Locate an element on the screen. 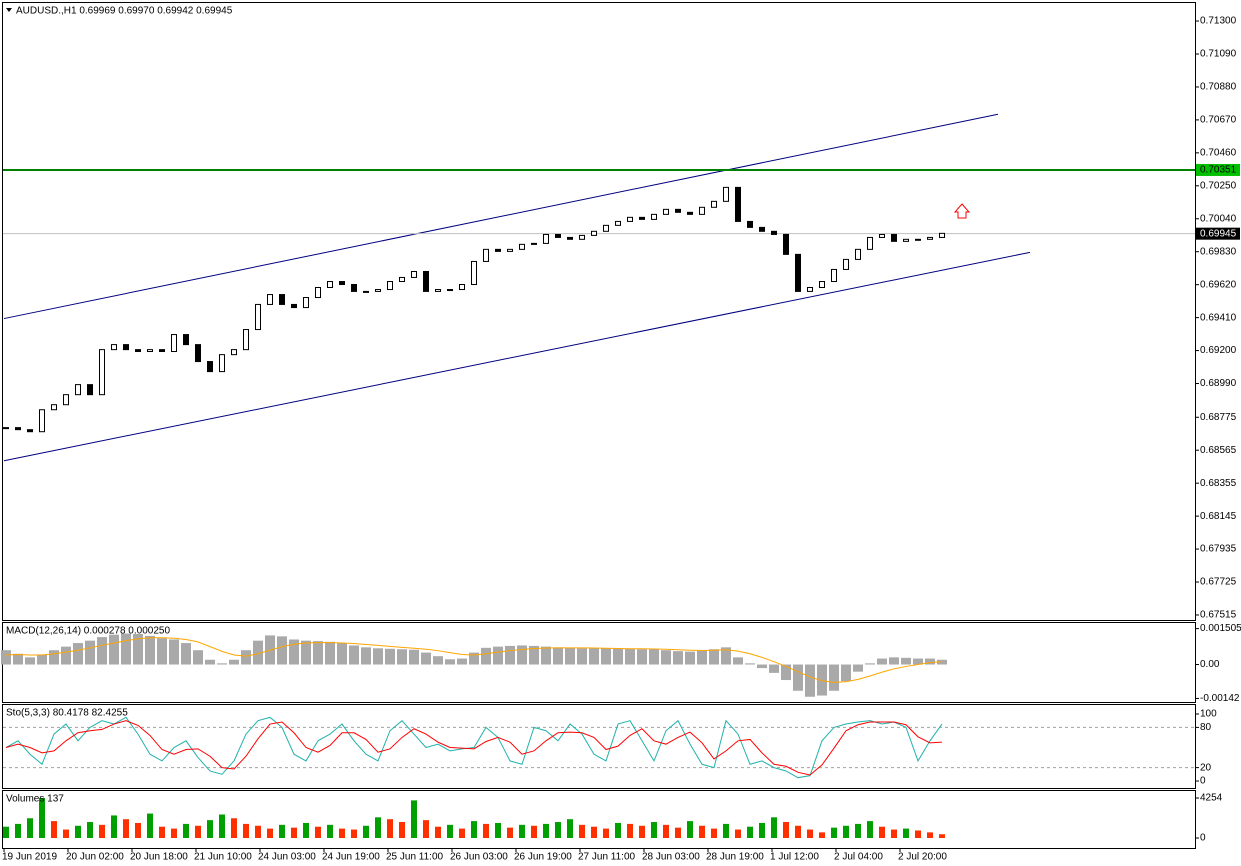 This screenshot has height=866, width=1241. y-tick-label: 0.70250 is located at coordinates (1218, 185).